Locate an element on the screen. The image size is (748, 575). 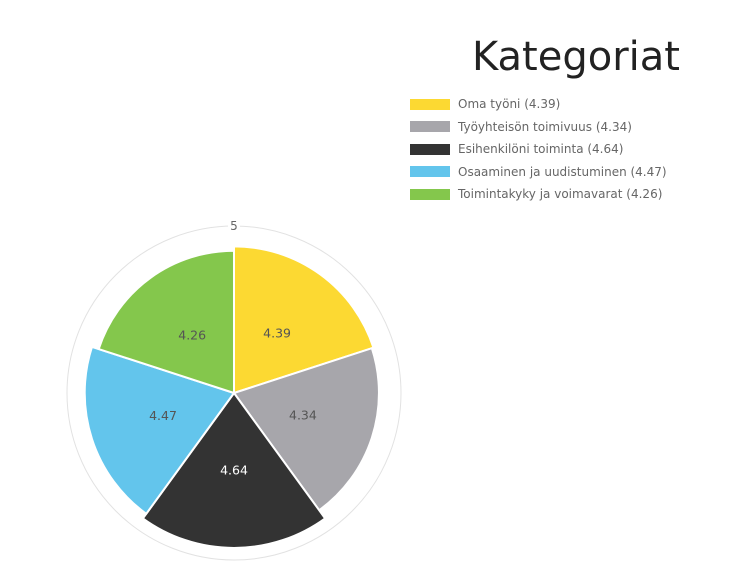
legend-item-oma-tyoni: Oma työni (4.39) is located at coordinates (538, 104).